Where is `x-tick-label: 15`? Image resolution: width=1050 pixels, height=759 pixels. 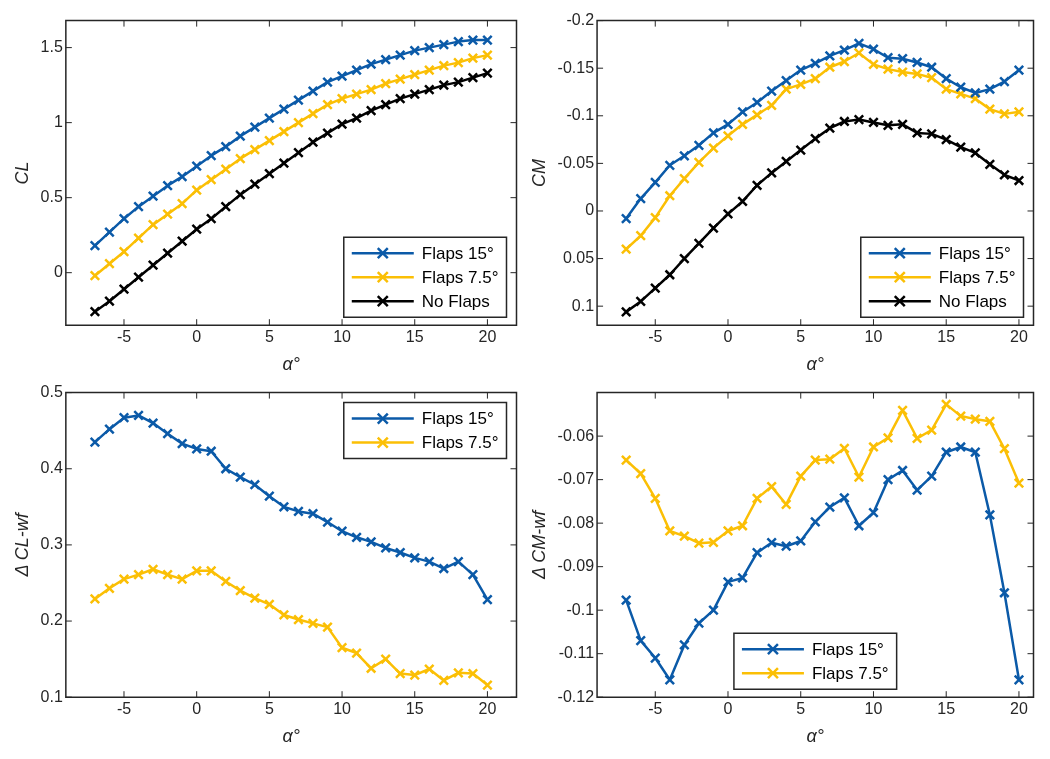 x-tick-label: 15 is located at coordinates (946, 337).